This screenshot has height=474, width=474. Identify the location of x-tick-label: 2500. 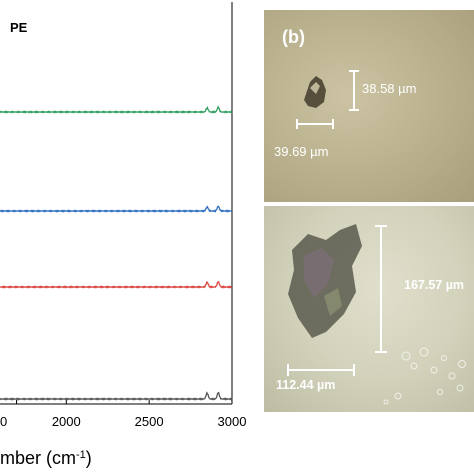
(149, 421).